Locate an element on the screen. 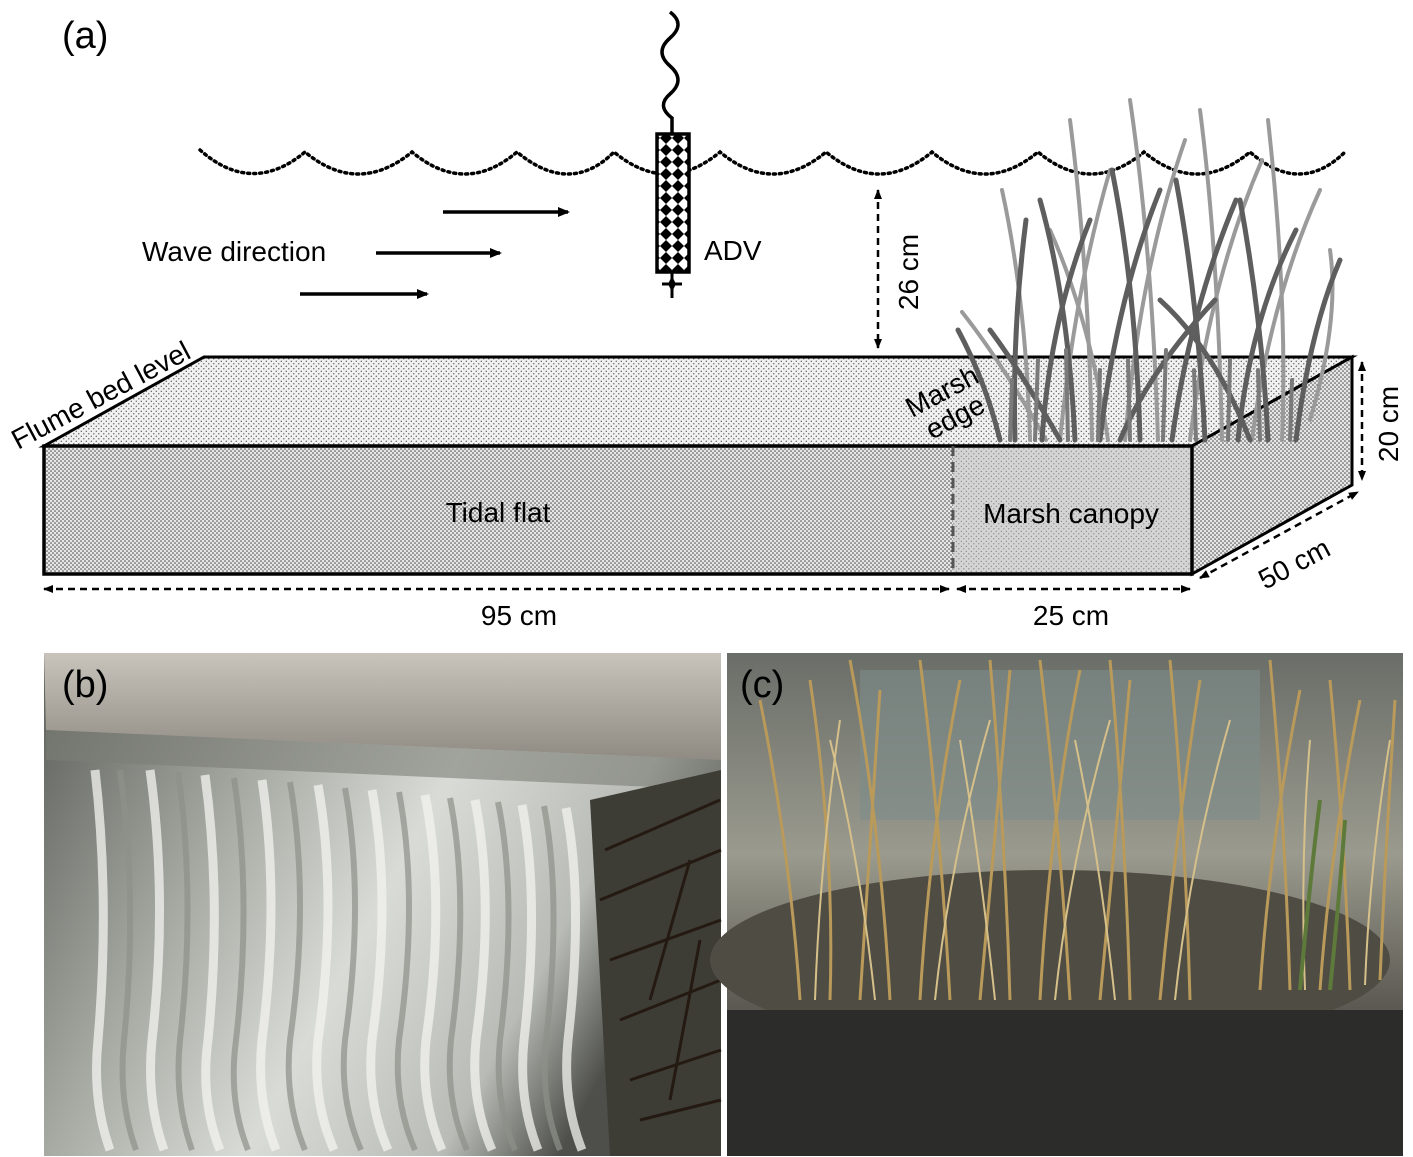 The height and width of the screenshot is (1157, 1413). adv-body is located at coordinates (673, 203).